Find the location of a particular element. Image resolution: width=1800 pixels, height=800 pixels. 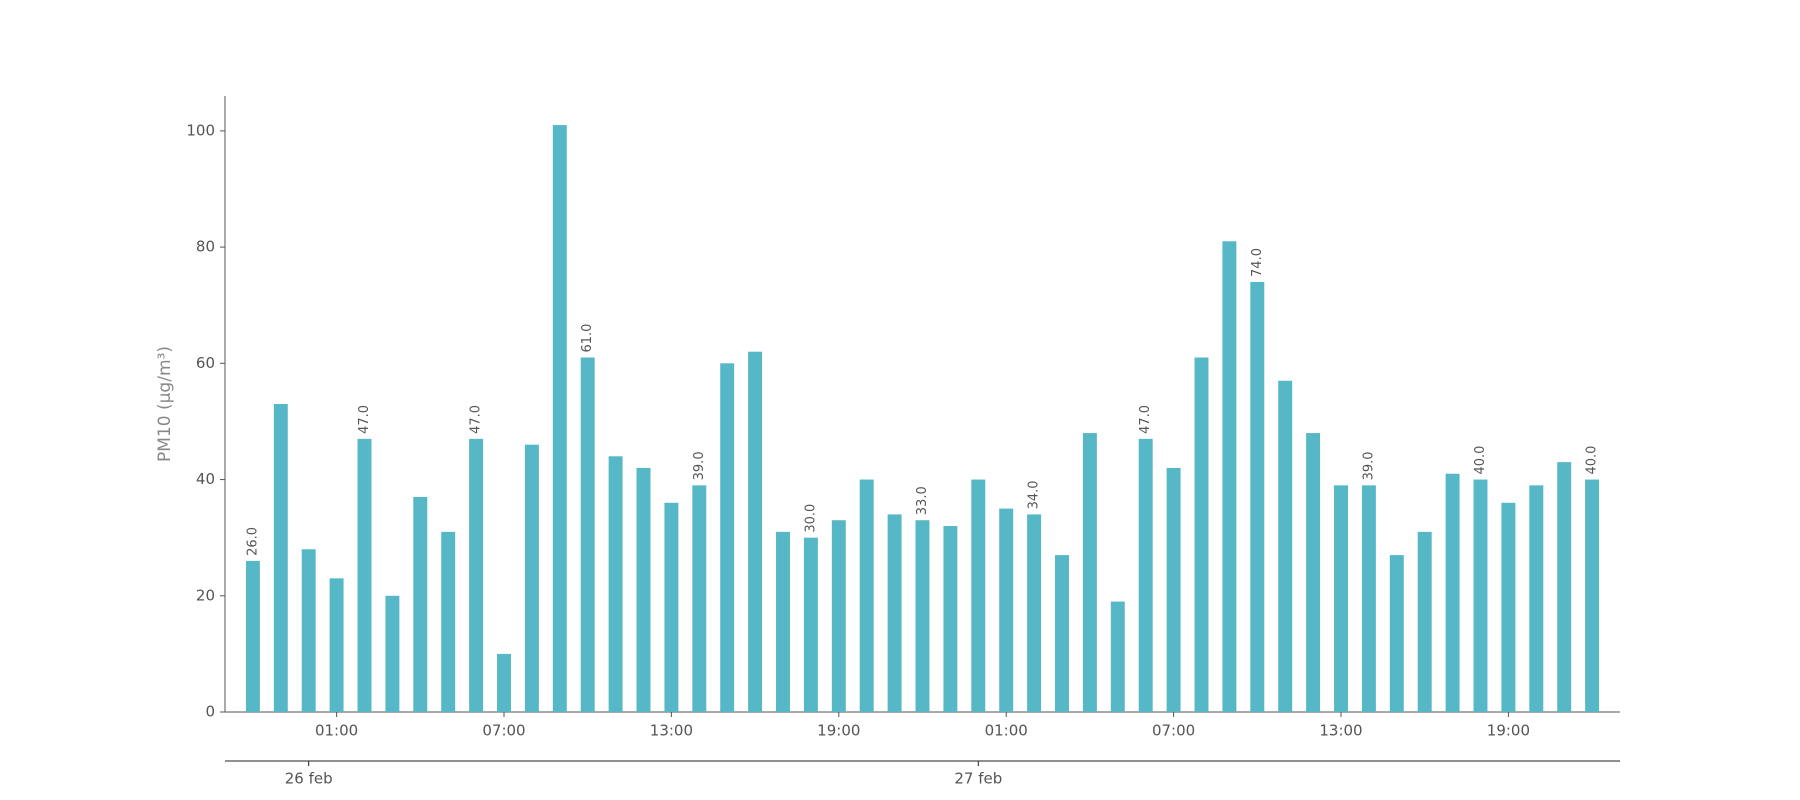

x-group-label: 26 feb is located at coordinates (309, 779).